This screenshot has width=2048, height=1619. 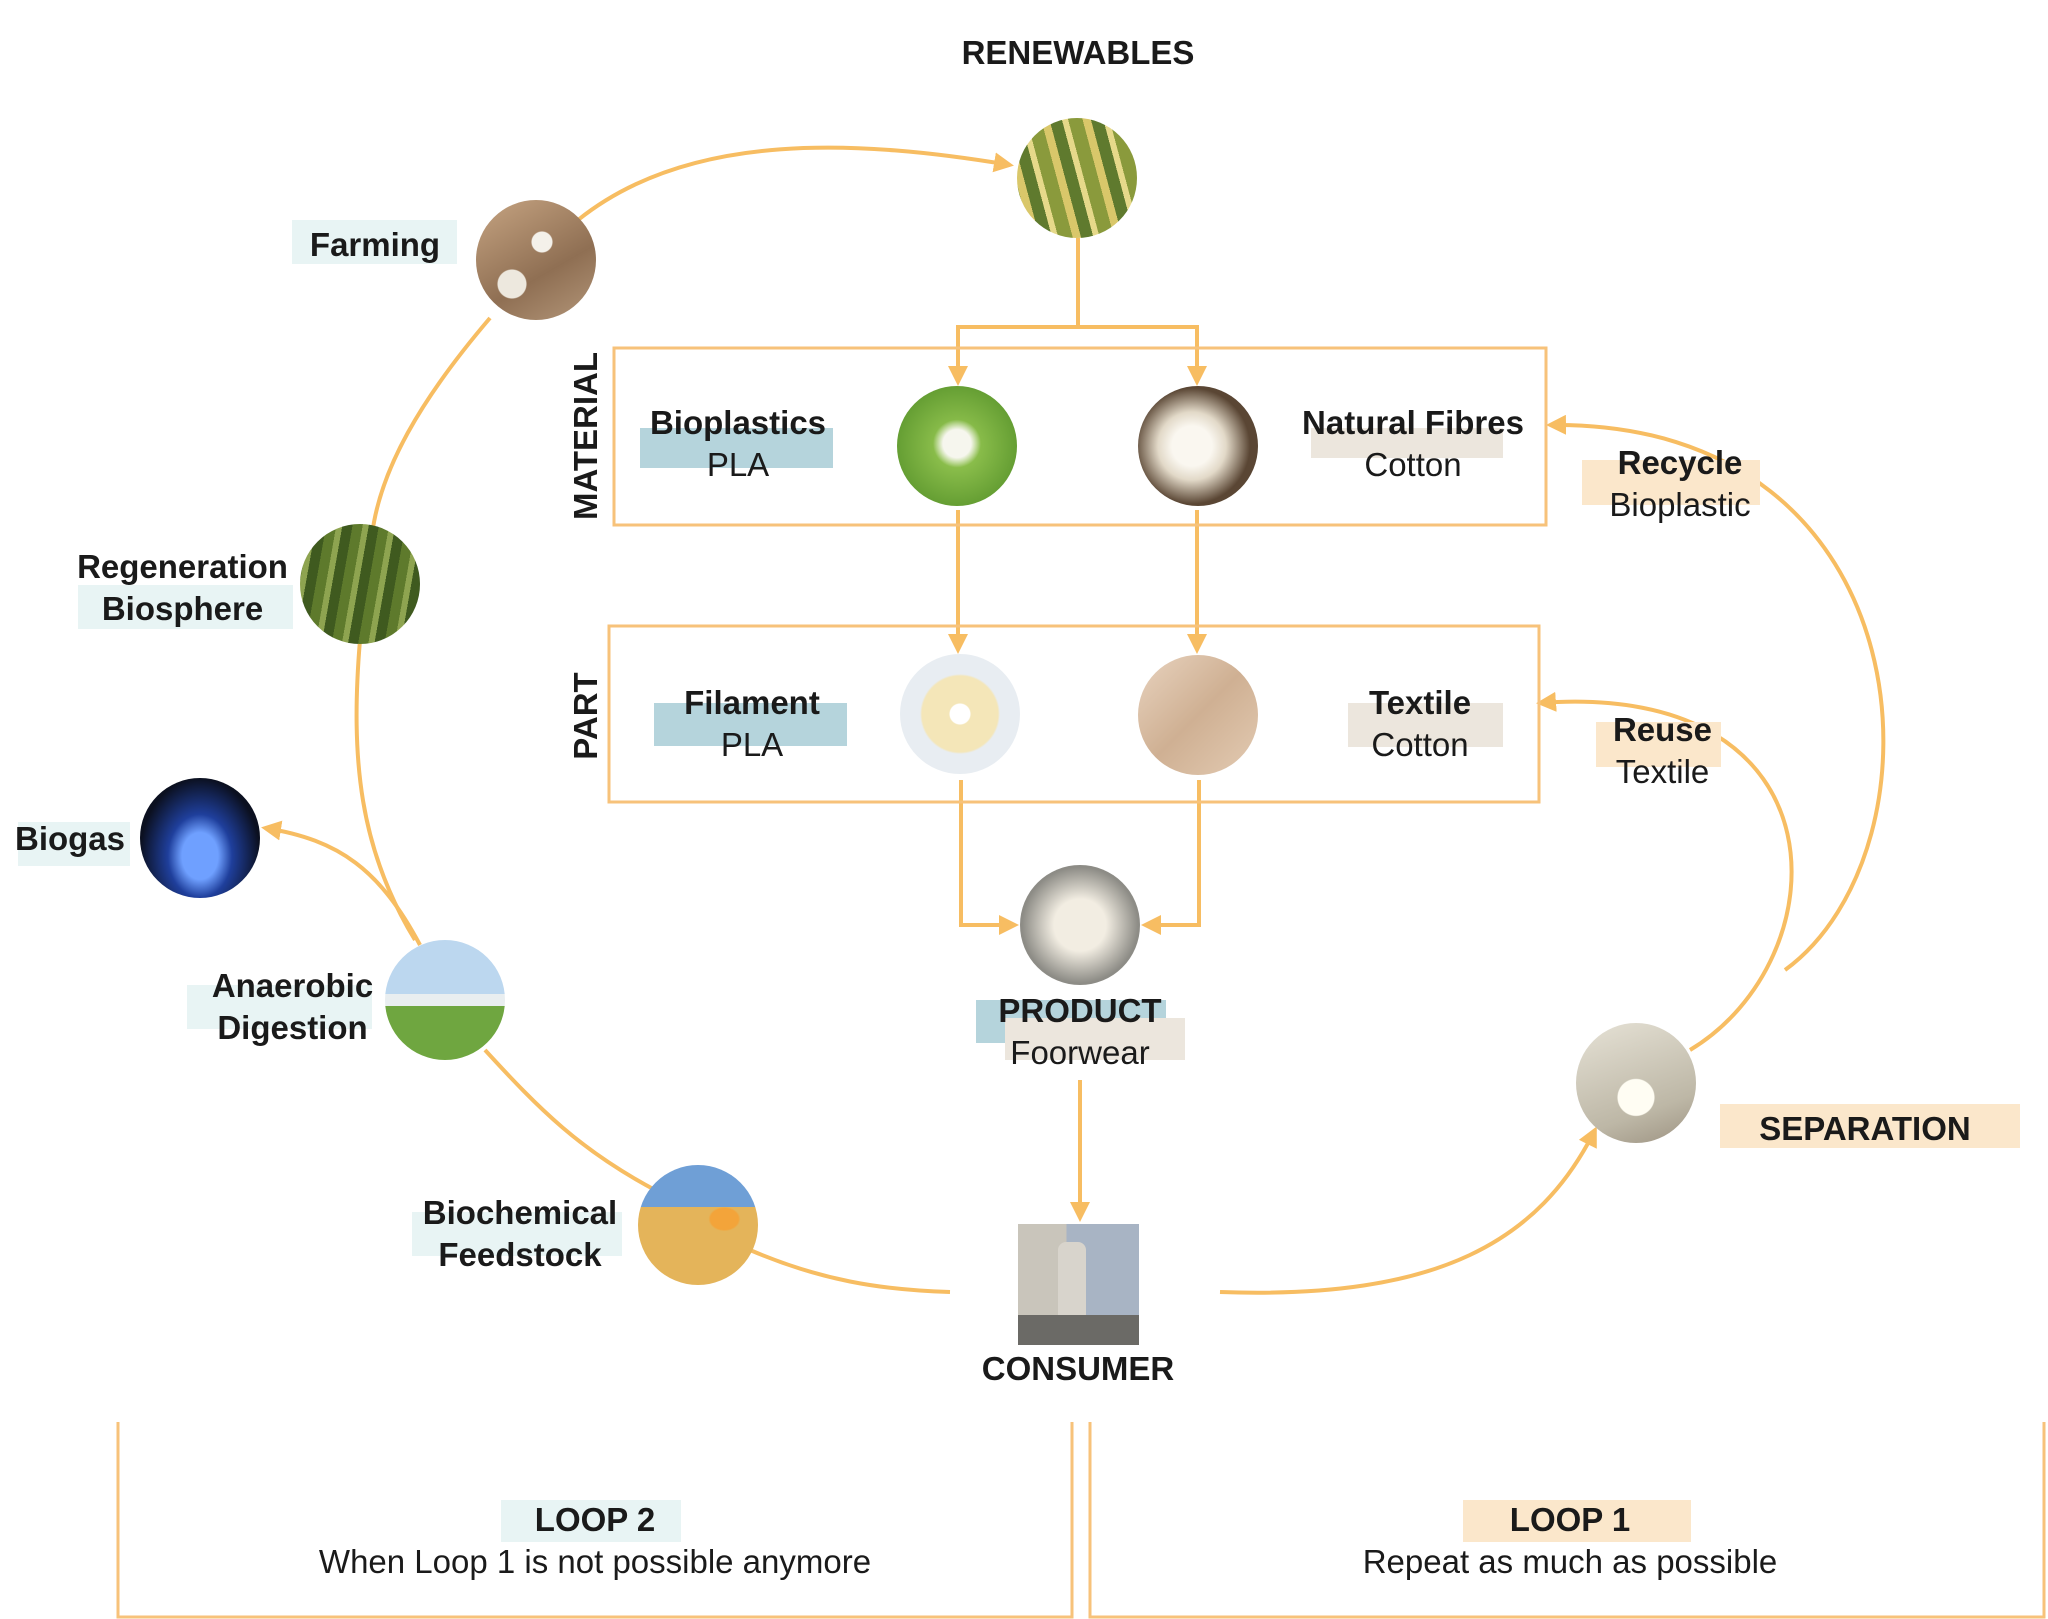 I want to click on biogas-highlight, so click(x=74, y=844).